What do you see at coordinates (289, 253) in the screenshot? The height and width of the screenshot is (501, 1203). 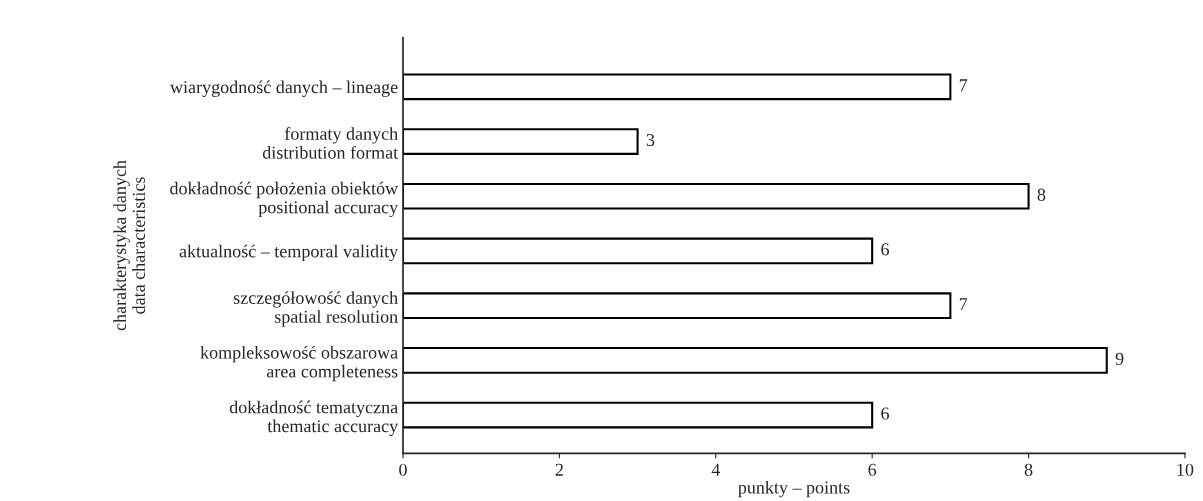 I see `y-tick-label: aktualność – temporal validity` at bounding box center [289, 253].